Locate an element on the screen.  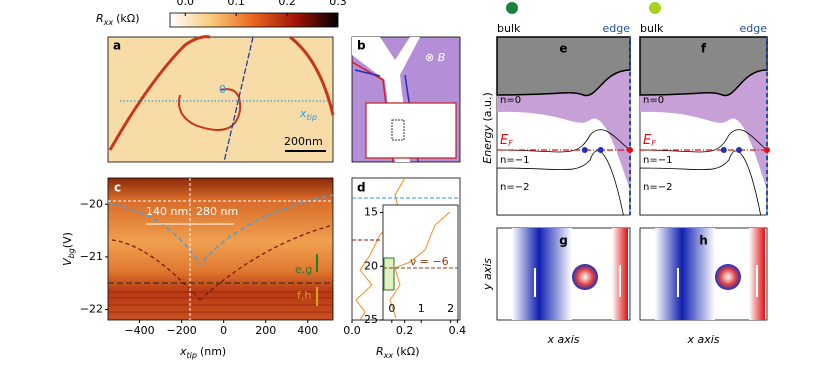
arrow-label: e,g is located at coordinates (303, 269).